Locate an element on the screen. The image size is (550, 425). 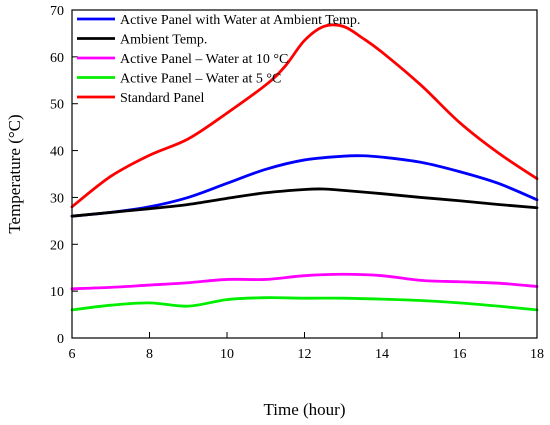
y-tick-label: 0 is located at coordinates (60, 339).